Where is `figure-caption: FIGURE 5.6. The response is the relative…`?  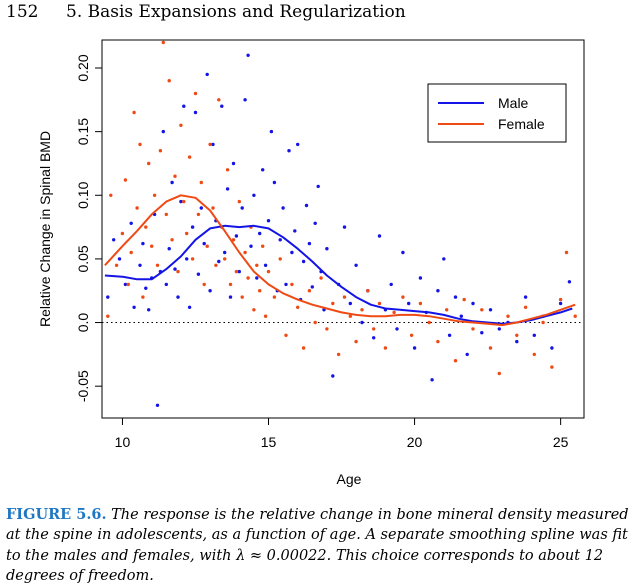 figure-caption: FIGURE 5.6. The response is the relative… is located at coordinates (319, 545).